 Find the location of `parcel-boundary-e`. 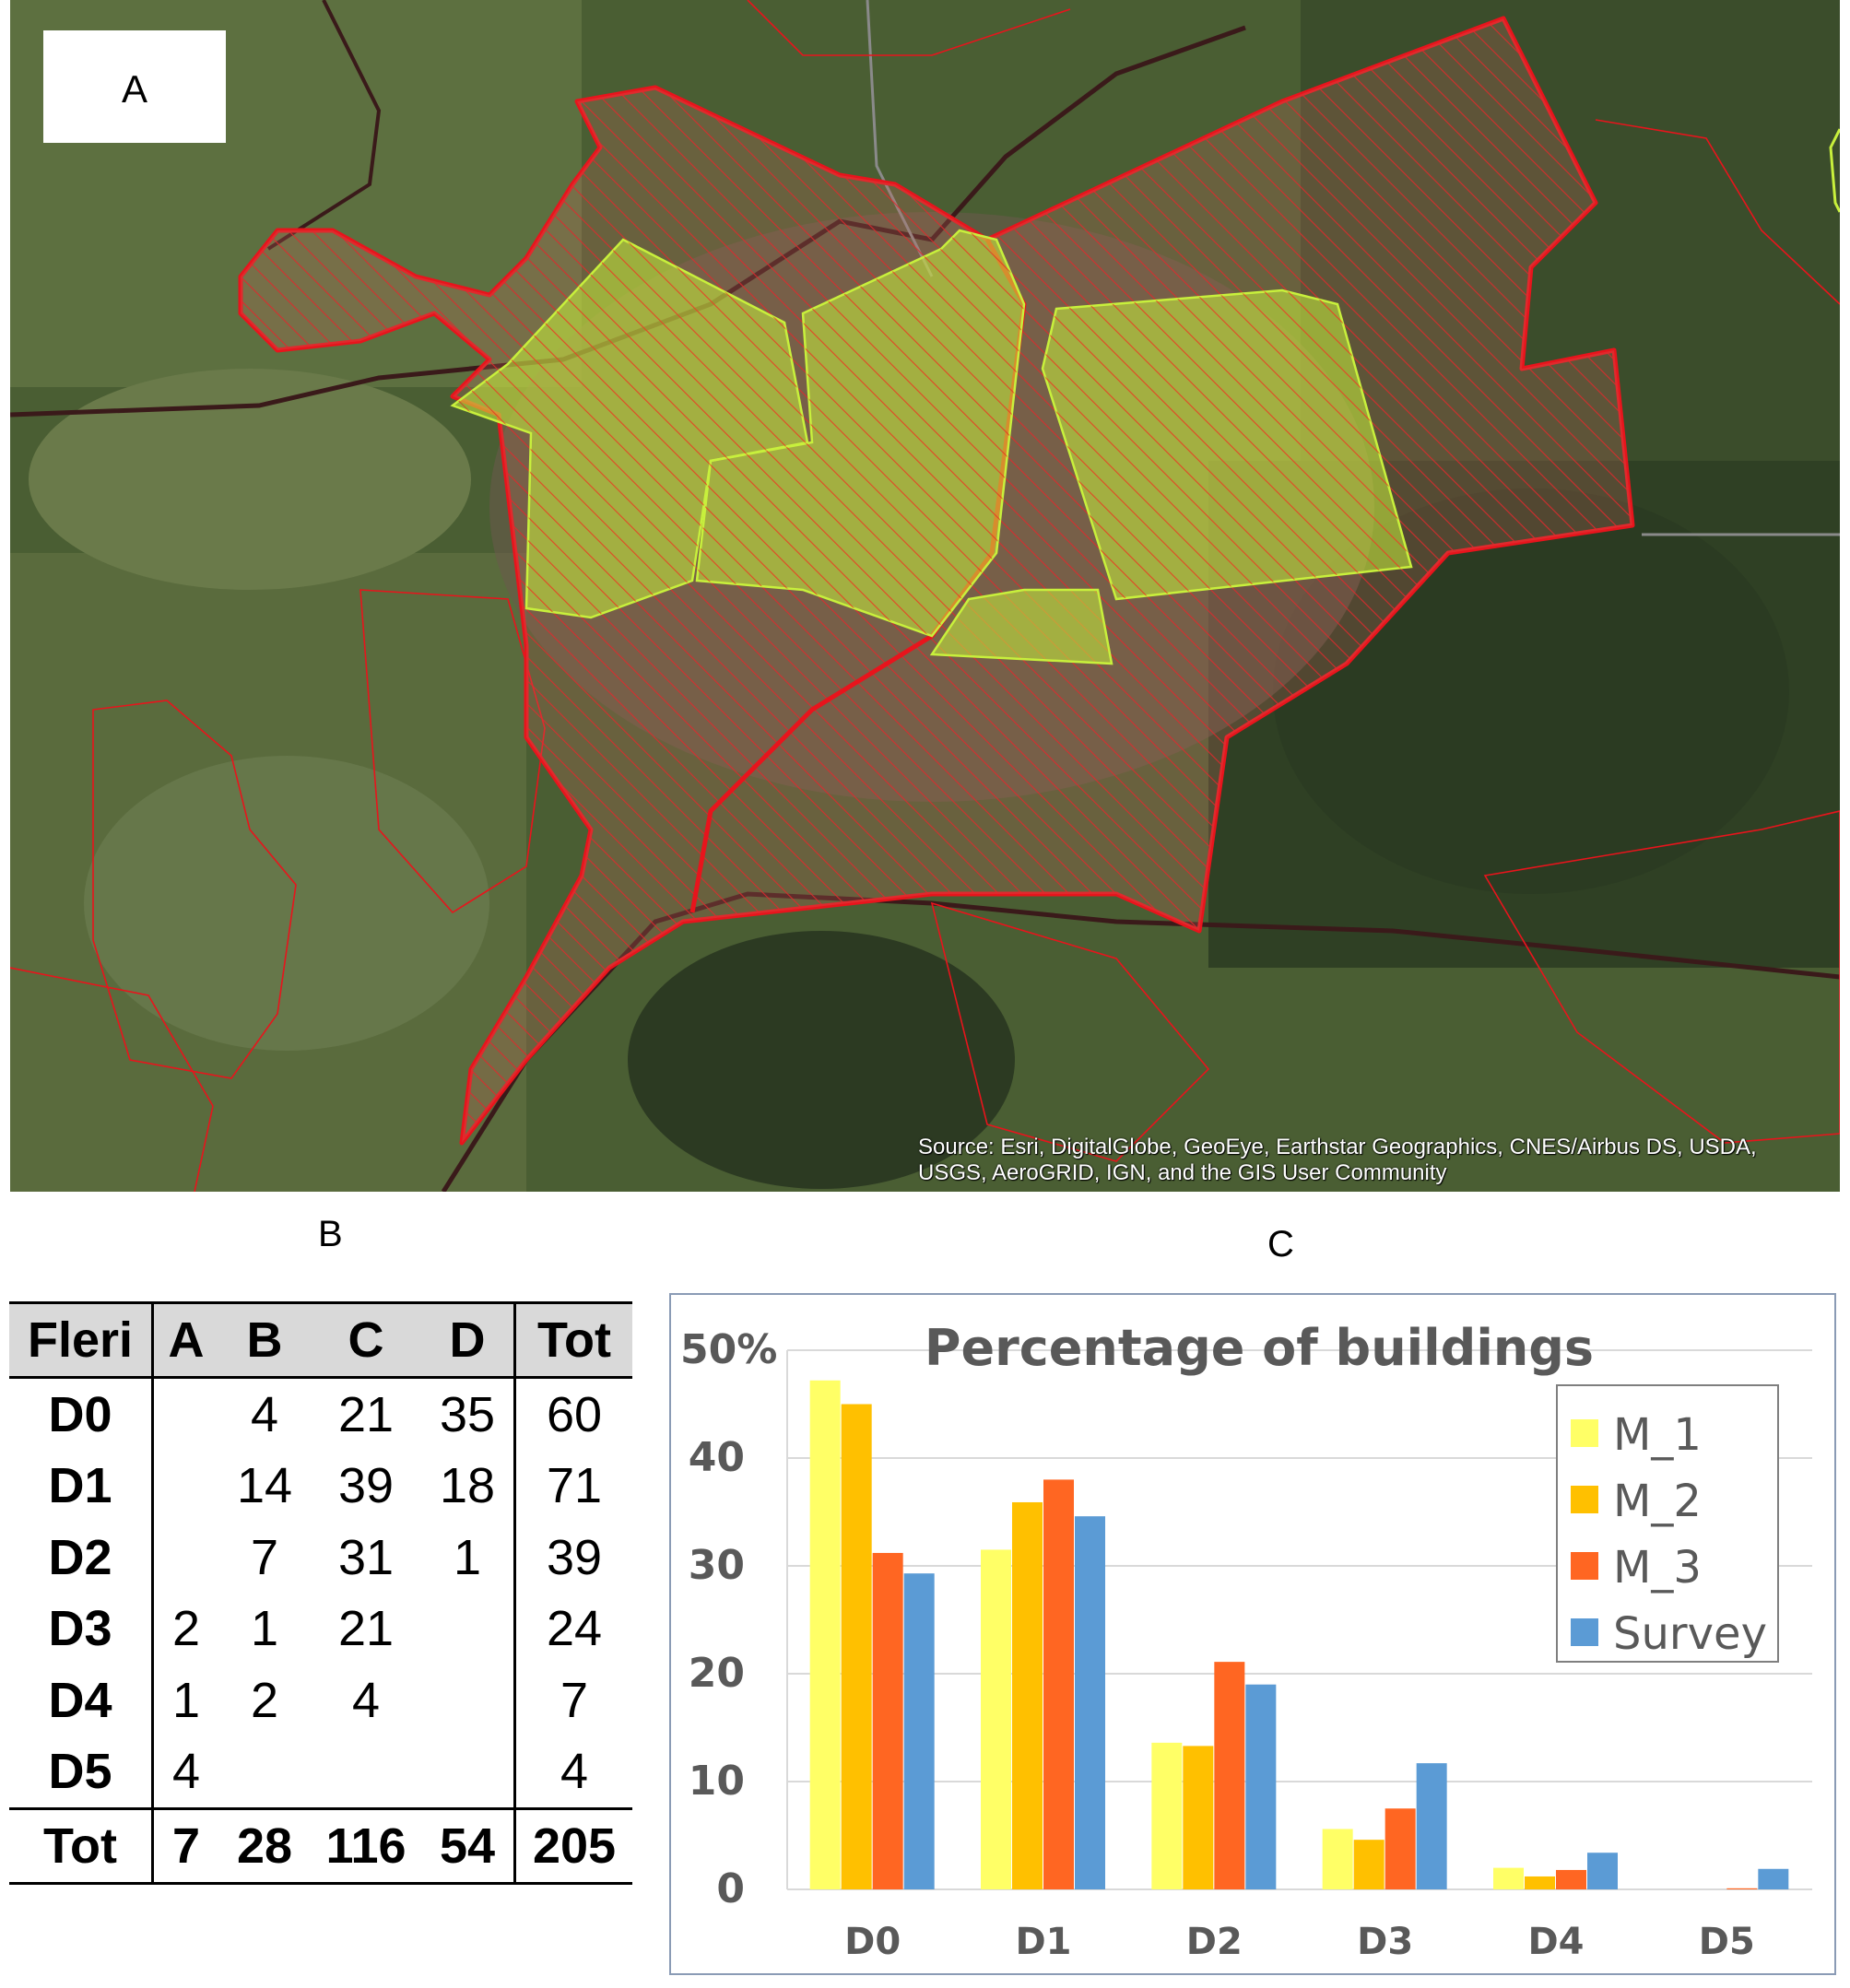

parcel-boundary-e is located at coordinates (1662, 977).